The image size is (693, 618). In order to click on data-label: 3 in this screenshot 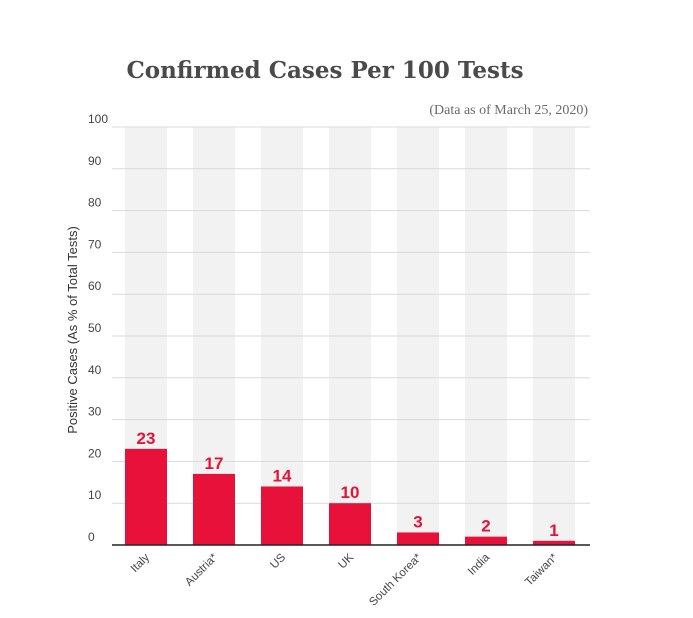, I will do `click(417, 521)`.